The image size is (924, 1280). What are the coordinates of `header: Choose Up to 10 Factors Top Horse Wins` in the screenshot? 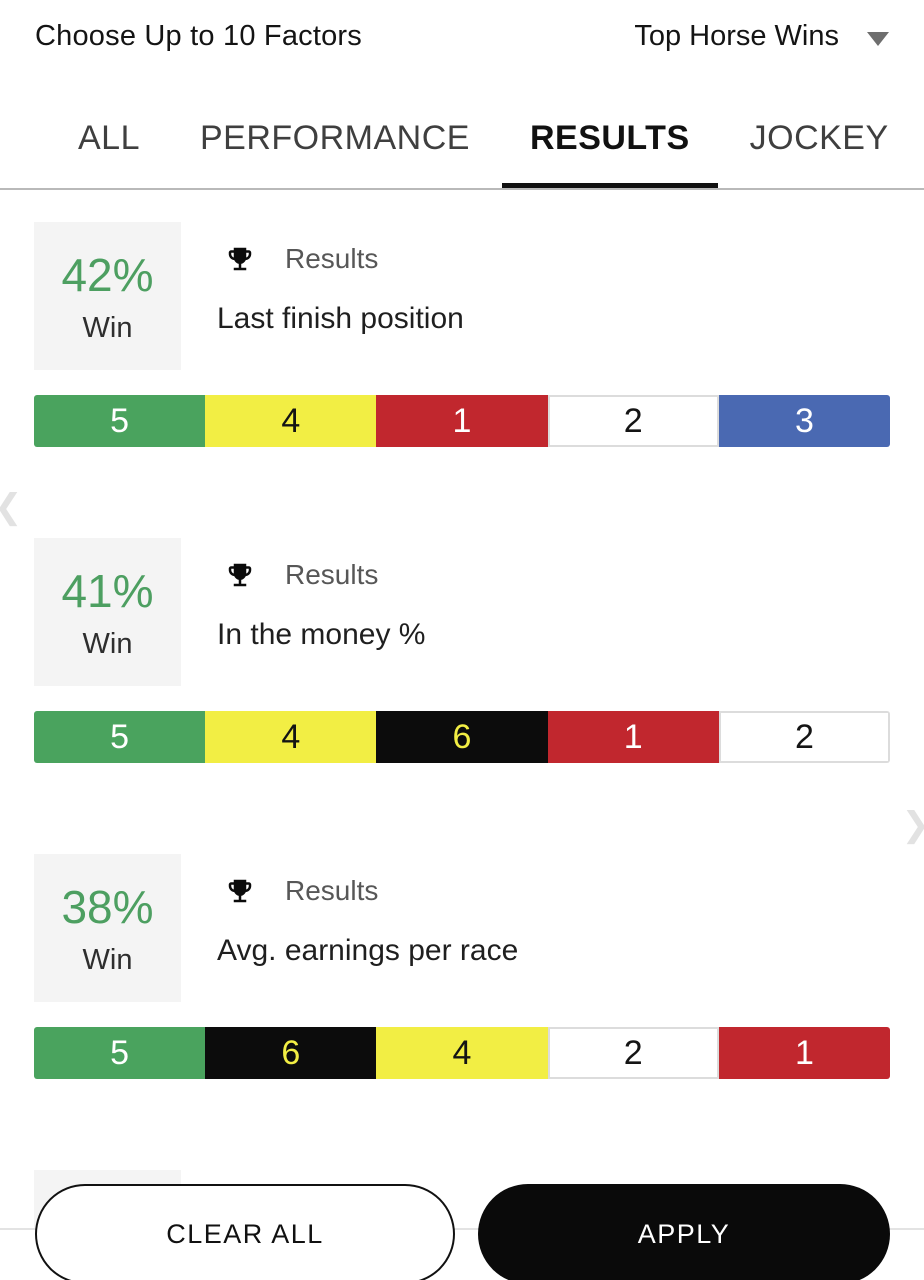 It's located at (462, 26).